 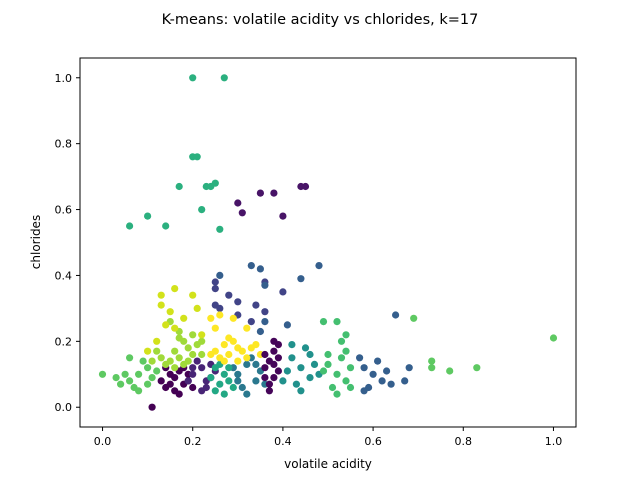 What do you see at coordinates (64, 144) in the screenshot?
I see `y-tick-label: 0.8` at bounding box center [64, 144].